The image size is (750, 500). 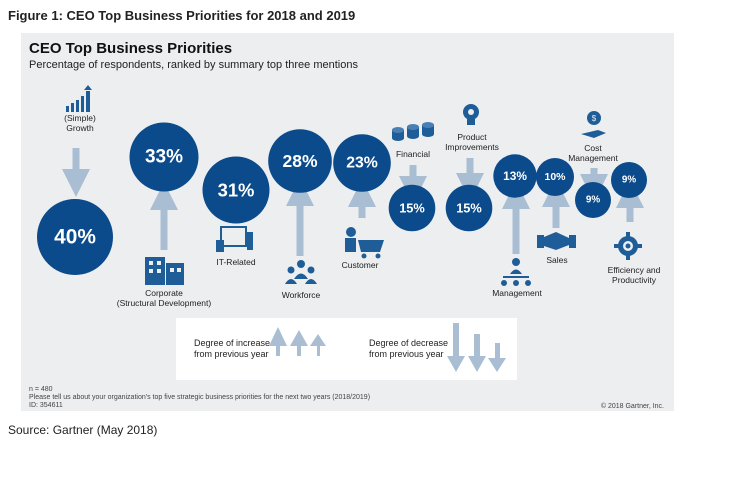 I want to click on org-chart-icon, so click(x=516, y=272).